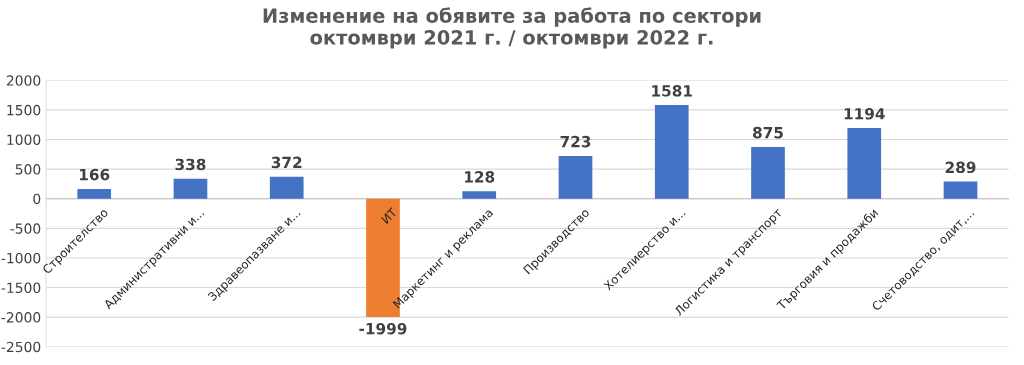 This screenshot has height=365, width=1024. Describe the element at coordinates (24, 110) in the screenshot. I see `y-tick-label: 1500` at that location.